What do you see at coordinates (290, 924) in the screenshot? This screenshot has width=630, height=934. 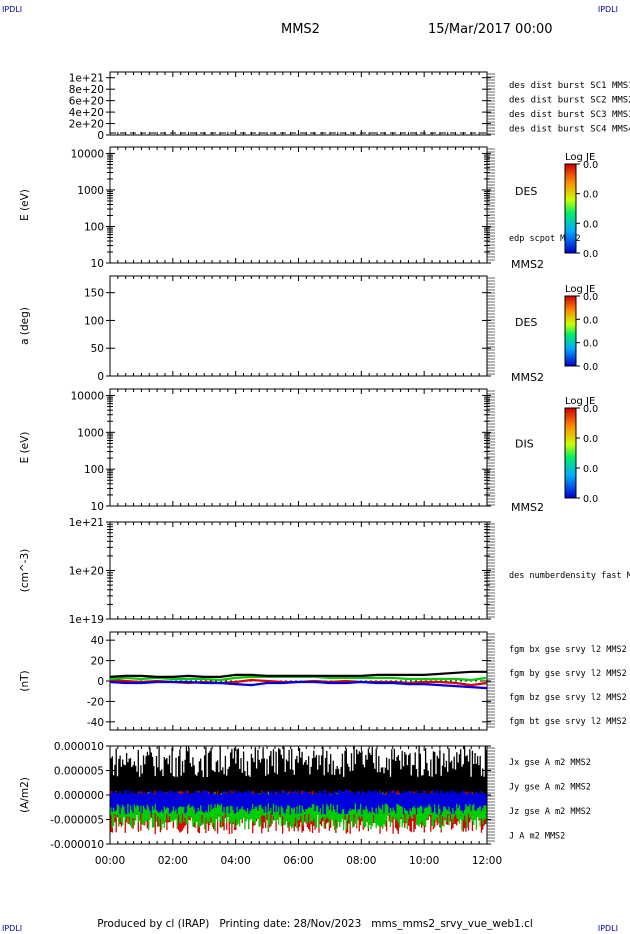 I see `footer-printing-date: Printing date: 28/Nov/2023` at bounding box center [290, 924].